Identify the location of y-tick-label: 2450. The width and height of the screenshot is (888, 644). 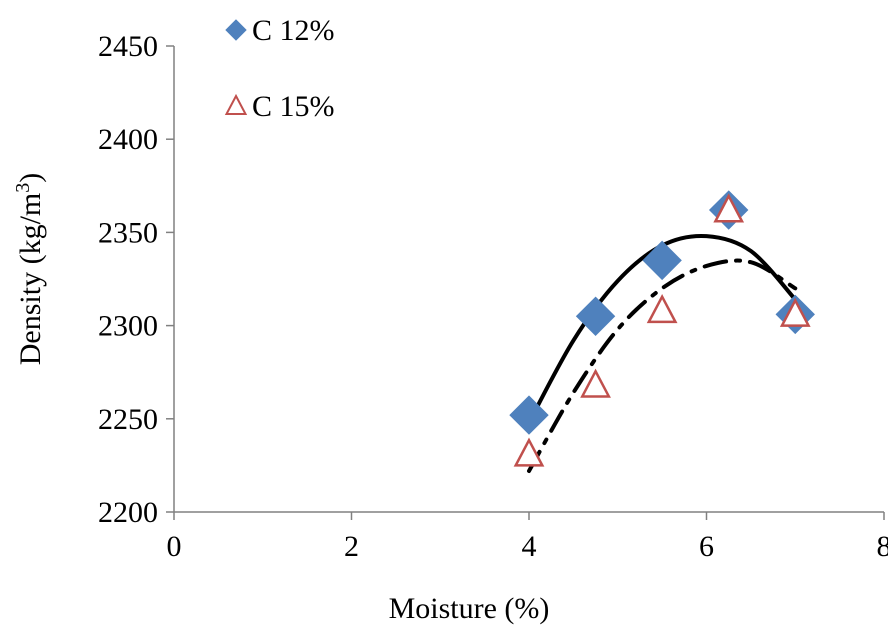
(128, 46).